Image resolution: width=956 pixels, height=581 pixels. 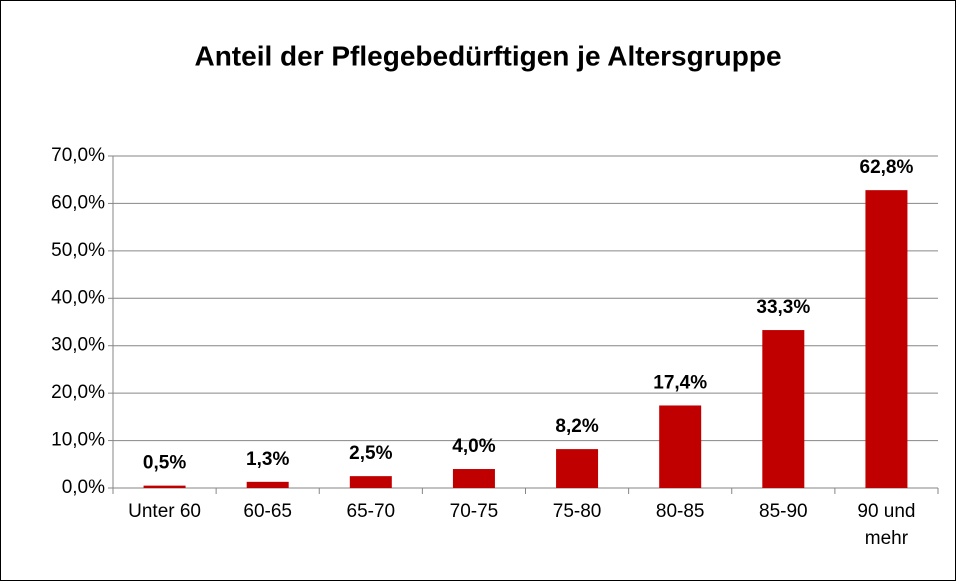 I want to click on x-tick-label: 60-65, so click(x=267, y=511).